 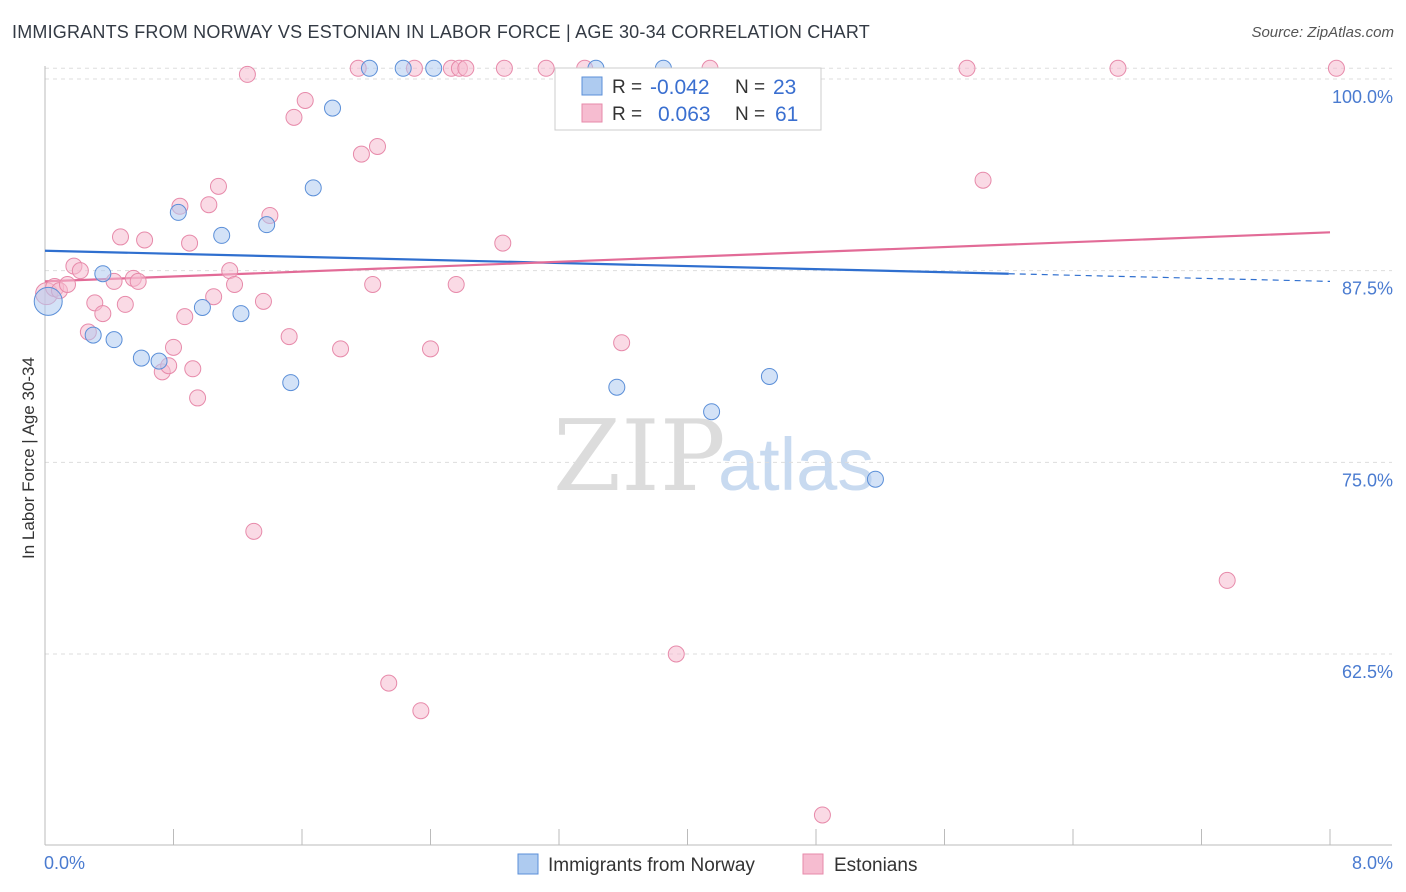 What do you see at coordinates (875, 865) in the screenshot?
I see `bottom-legend-label-estonians: Estonians` at bounding box center [875, 865].